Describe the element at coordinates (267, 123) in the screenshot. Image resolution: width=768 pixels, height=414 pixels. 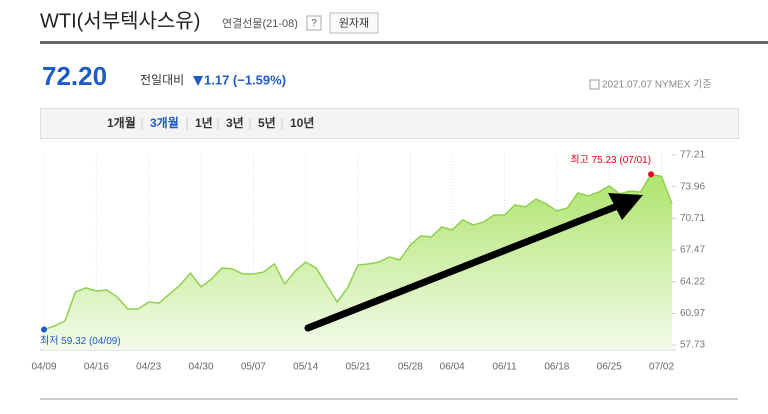
I see `tab: 5년` at that location.